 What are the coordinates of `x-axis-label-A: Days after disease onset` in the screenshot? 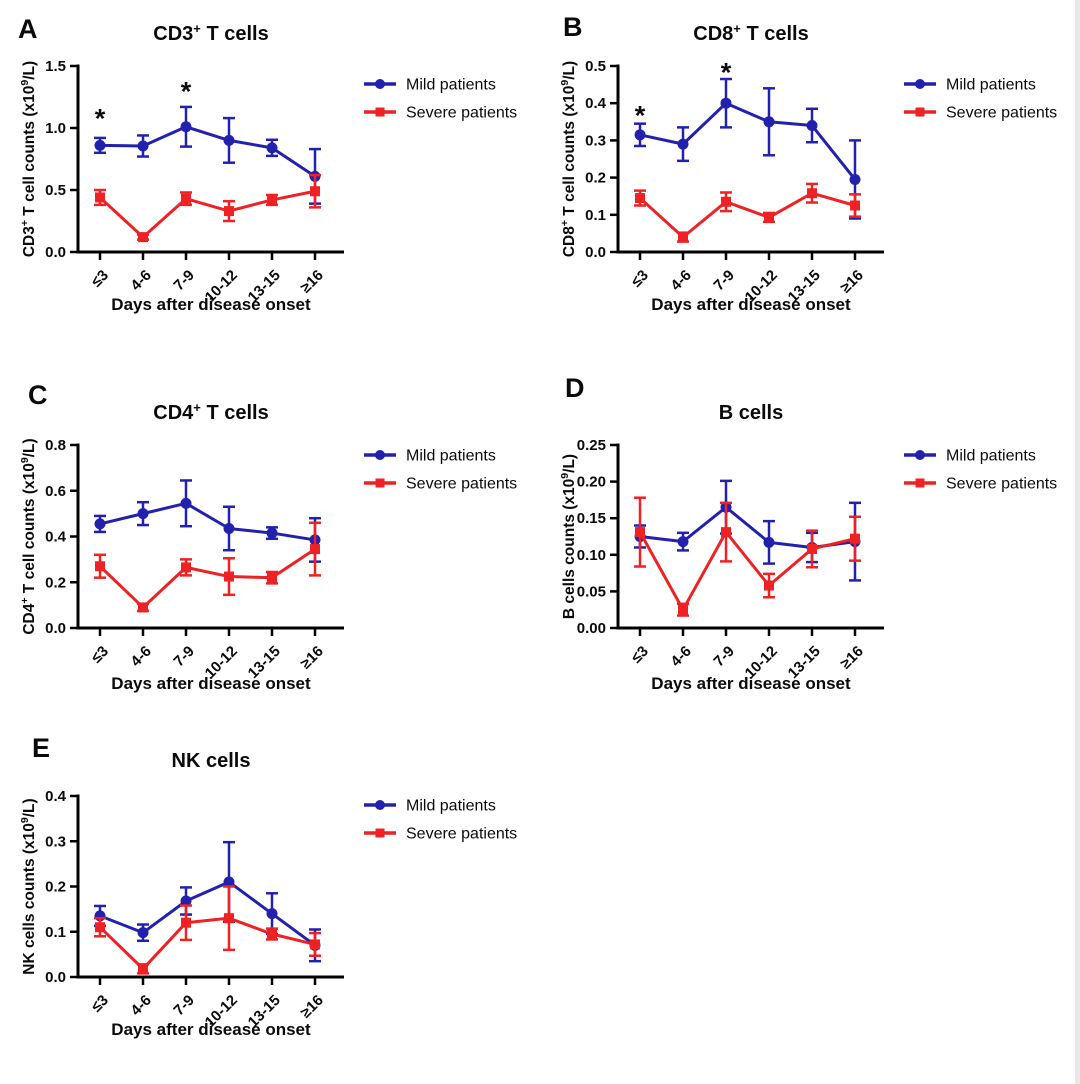 It's located at (211, 304).